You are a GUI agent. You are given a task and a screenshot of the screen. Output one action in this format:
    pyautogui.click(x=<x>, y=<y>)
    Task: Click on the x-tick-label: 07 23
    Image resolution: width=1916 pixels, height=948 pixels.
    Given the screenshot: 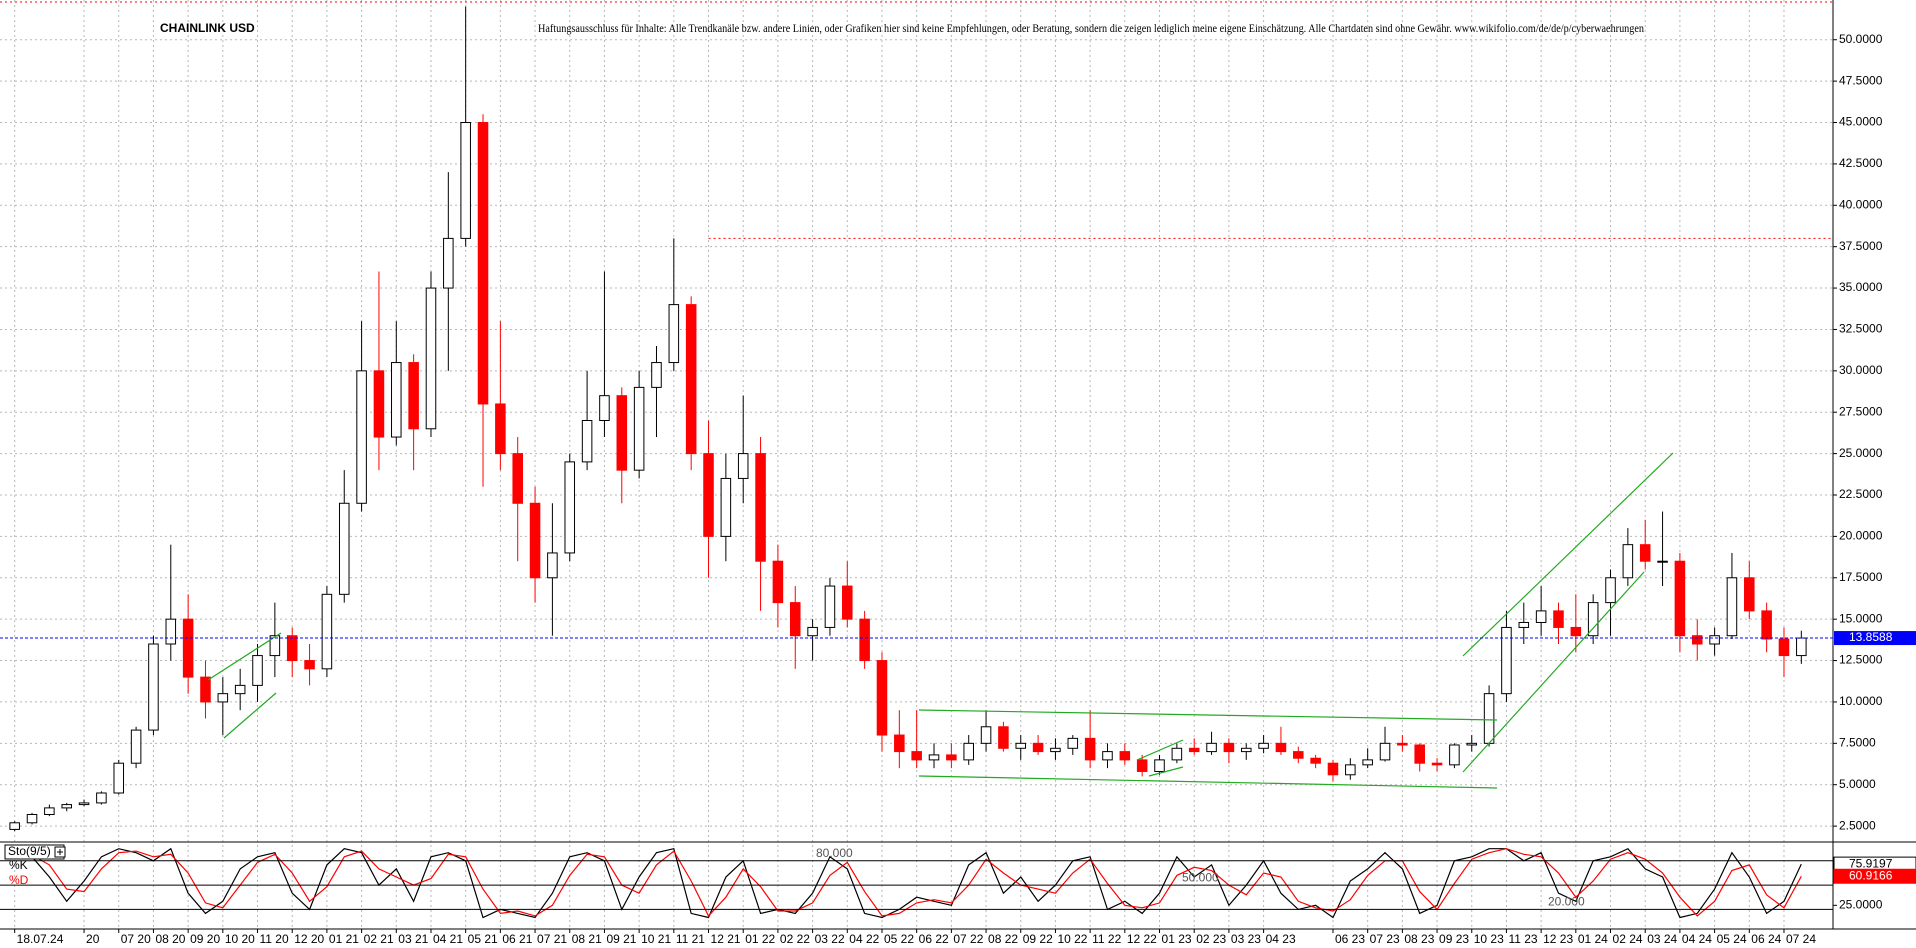 What is the action you would take?
    pyautogui.click(x=1385, y=939)
    